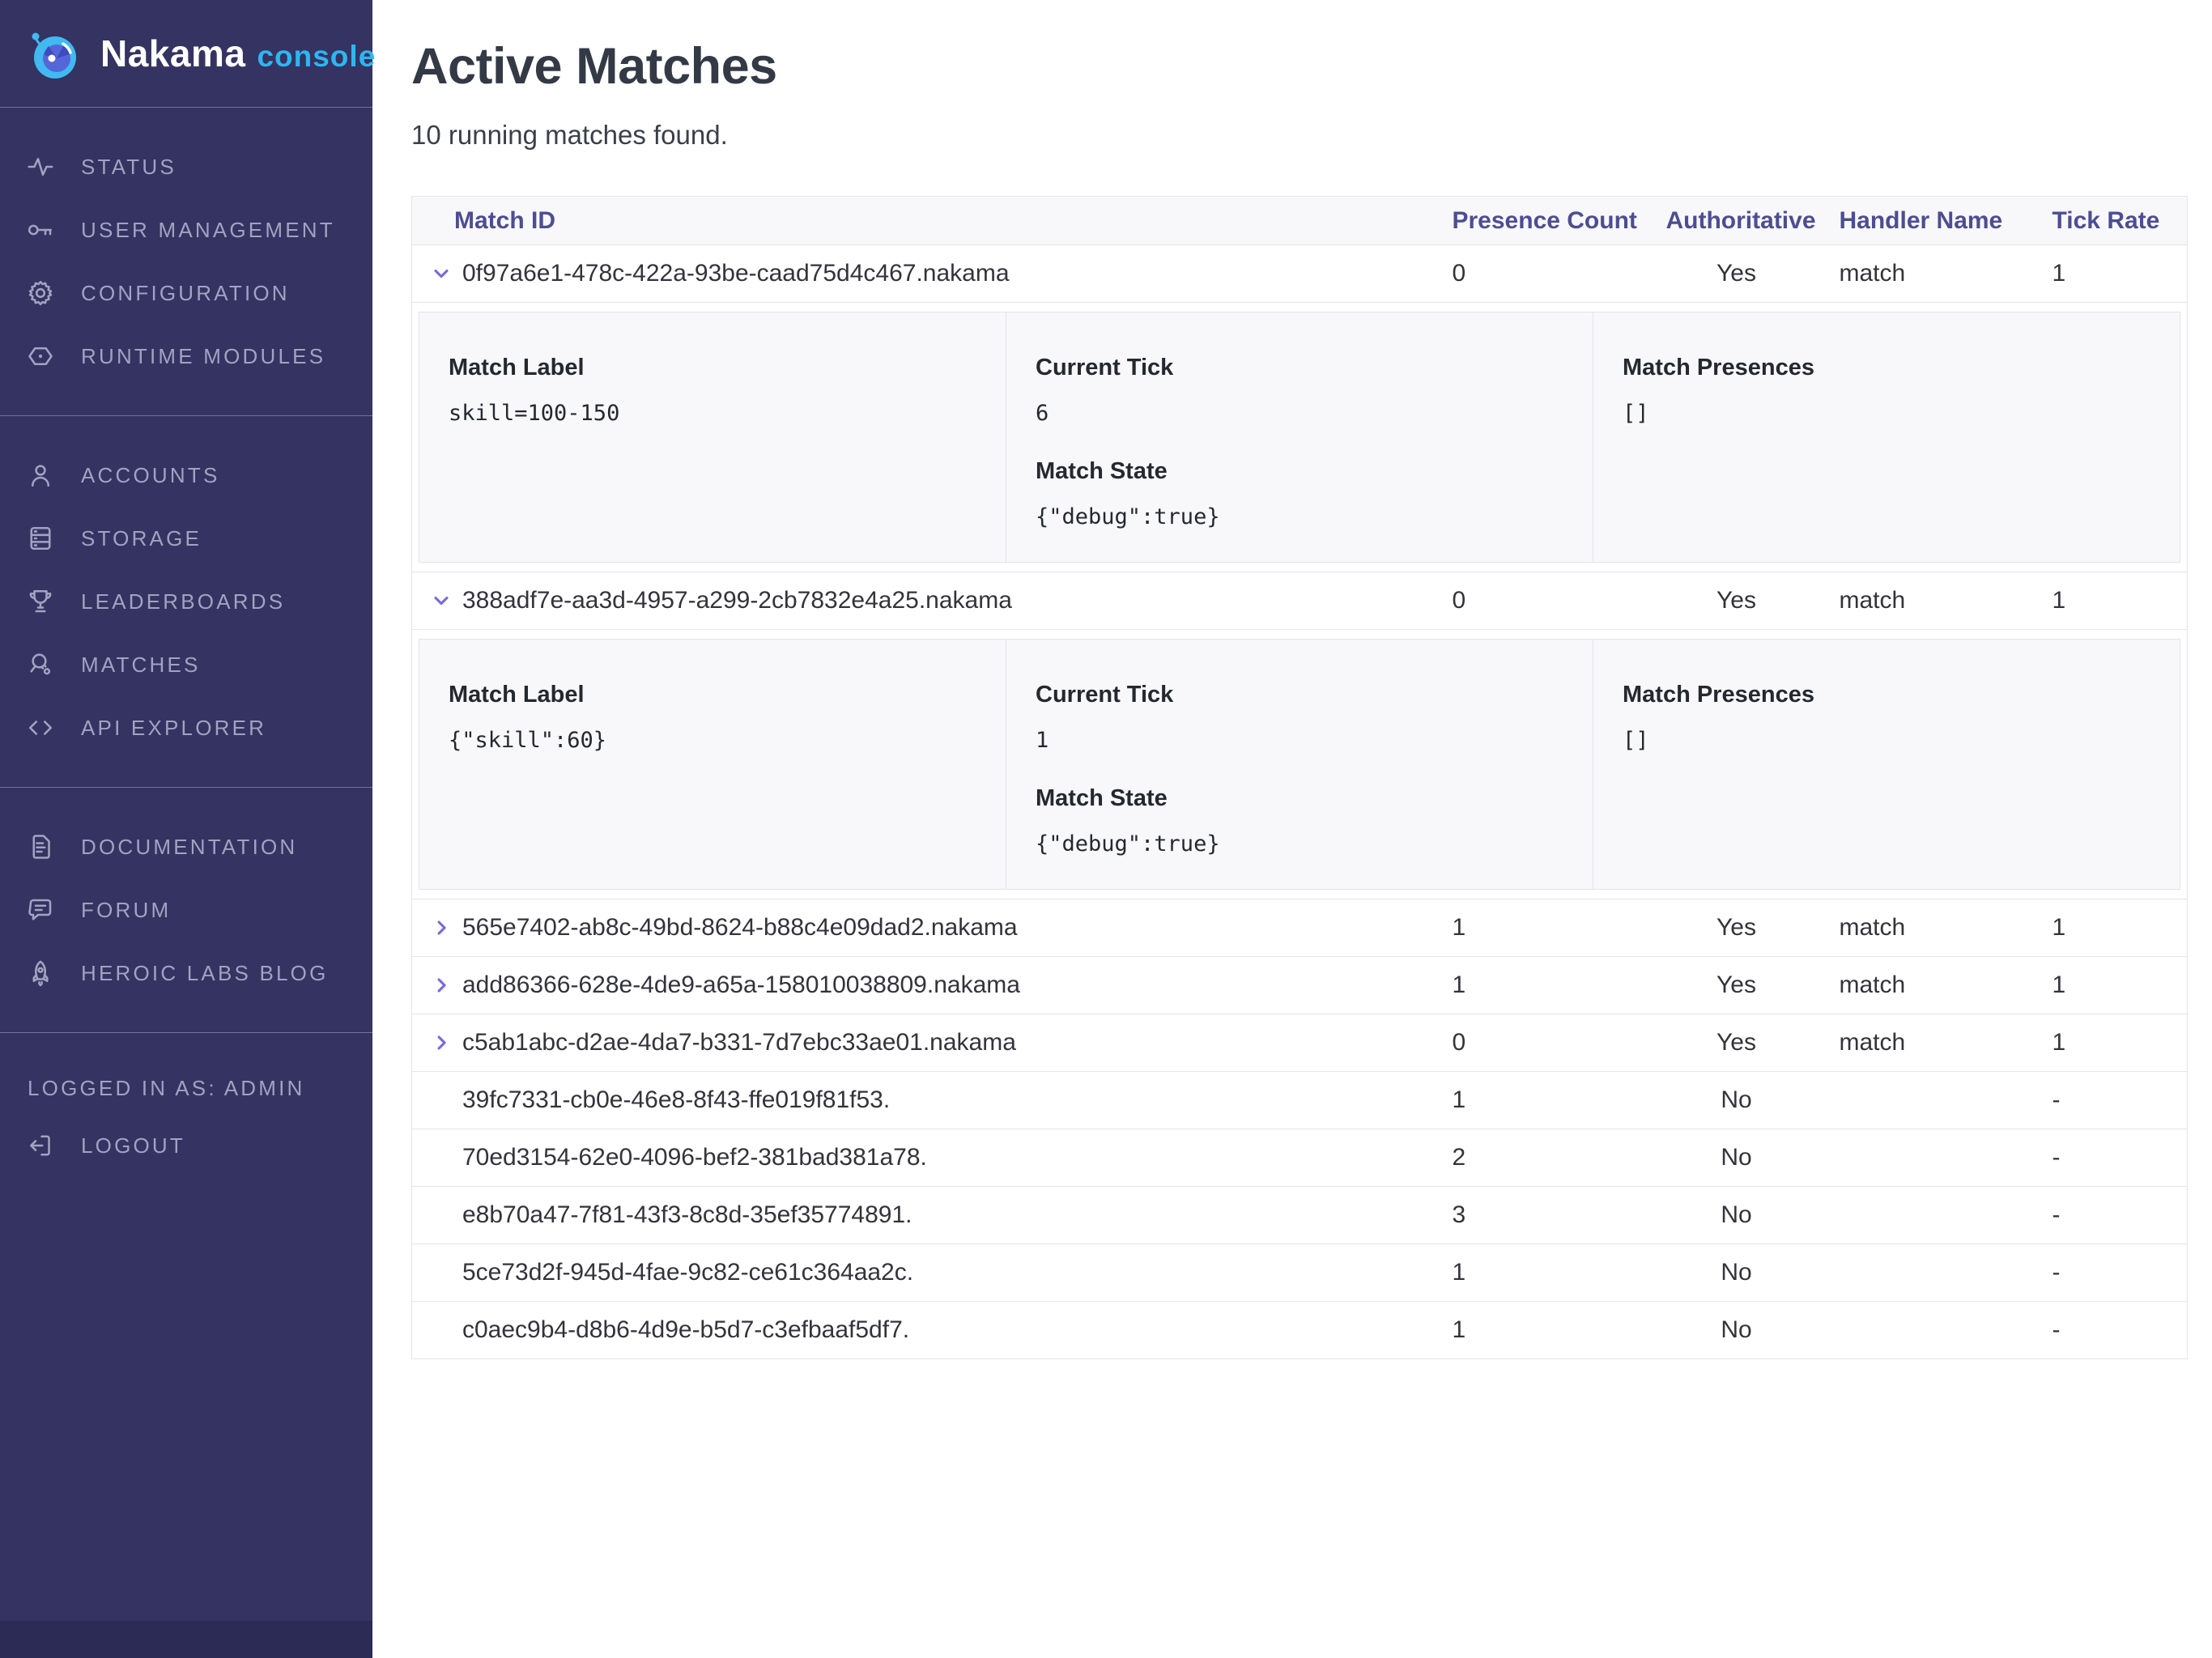 The width and height of the screenshot is (2212, 1658). What do you see at coordinates (41, 910) in the screenshot?
I see `forum-icon` at bounding box center [41, 910].